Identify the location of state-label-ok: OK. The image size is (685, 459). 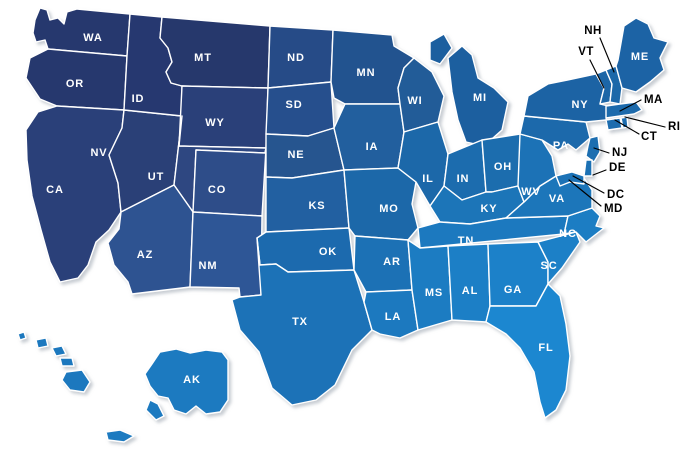
(328, 252).